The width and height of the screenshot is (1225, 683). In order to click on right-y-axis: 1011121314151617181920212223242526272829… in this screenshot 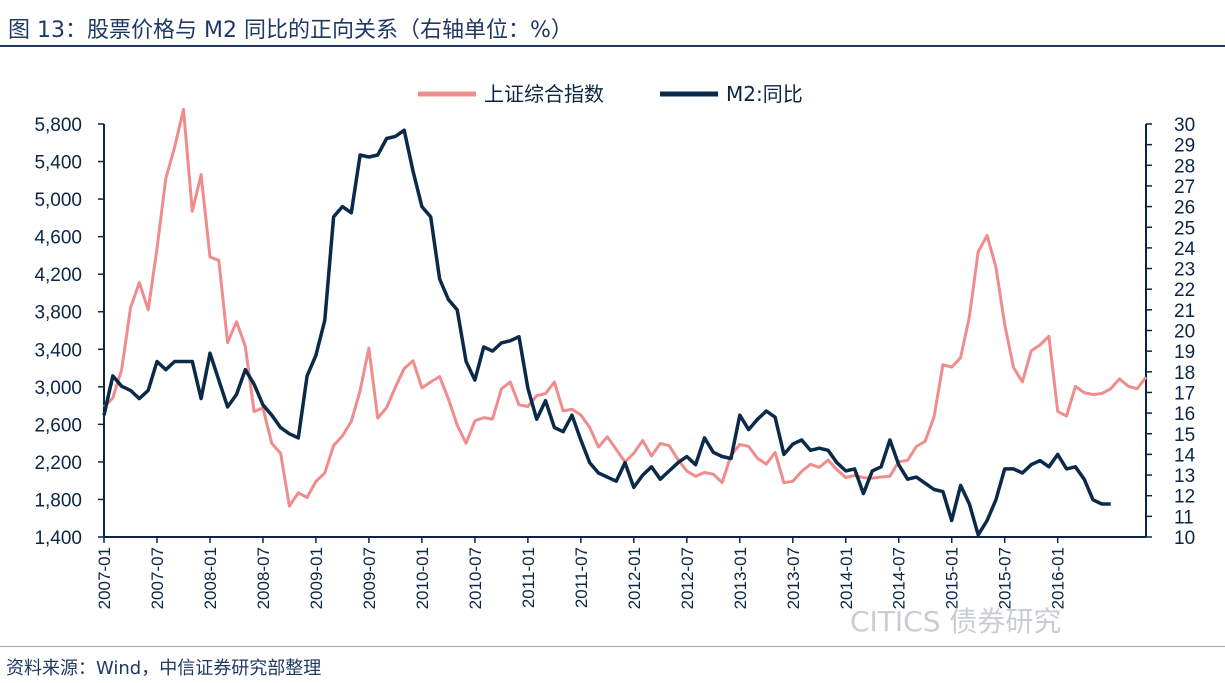, I will do `click(1170, 332)`.